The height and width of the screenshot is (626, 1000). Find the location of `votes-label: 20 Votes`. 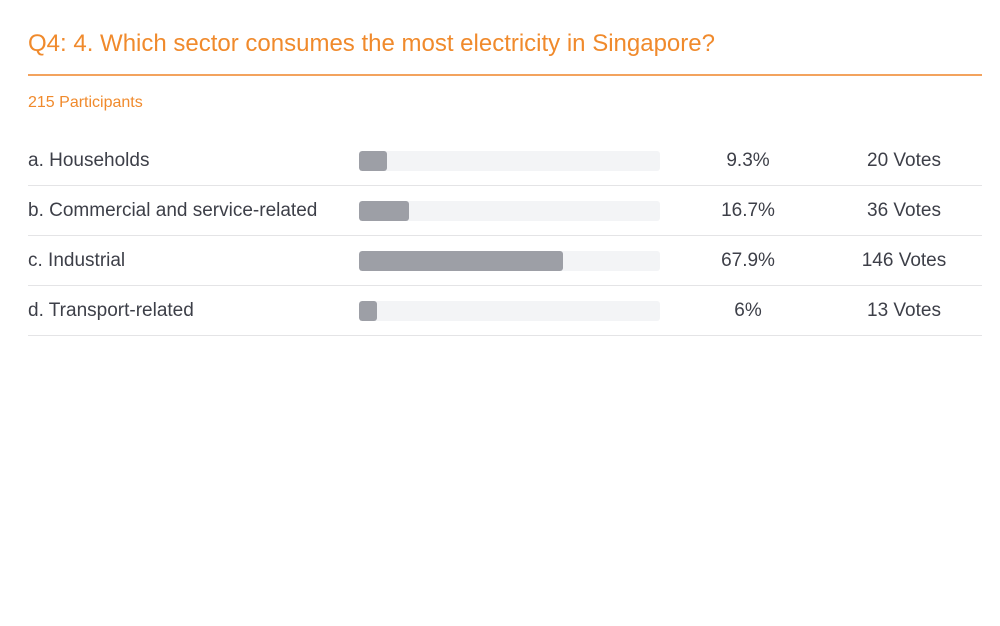

votes-label: 20 Votes is located at coordinates (904, 160).